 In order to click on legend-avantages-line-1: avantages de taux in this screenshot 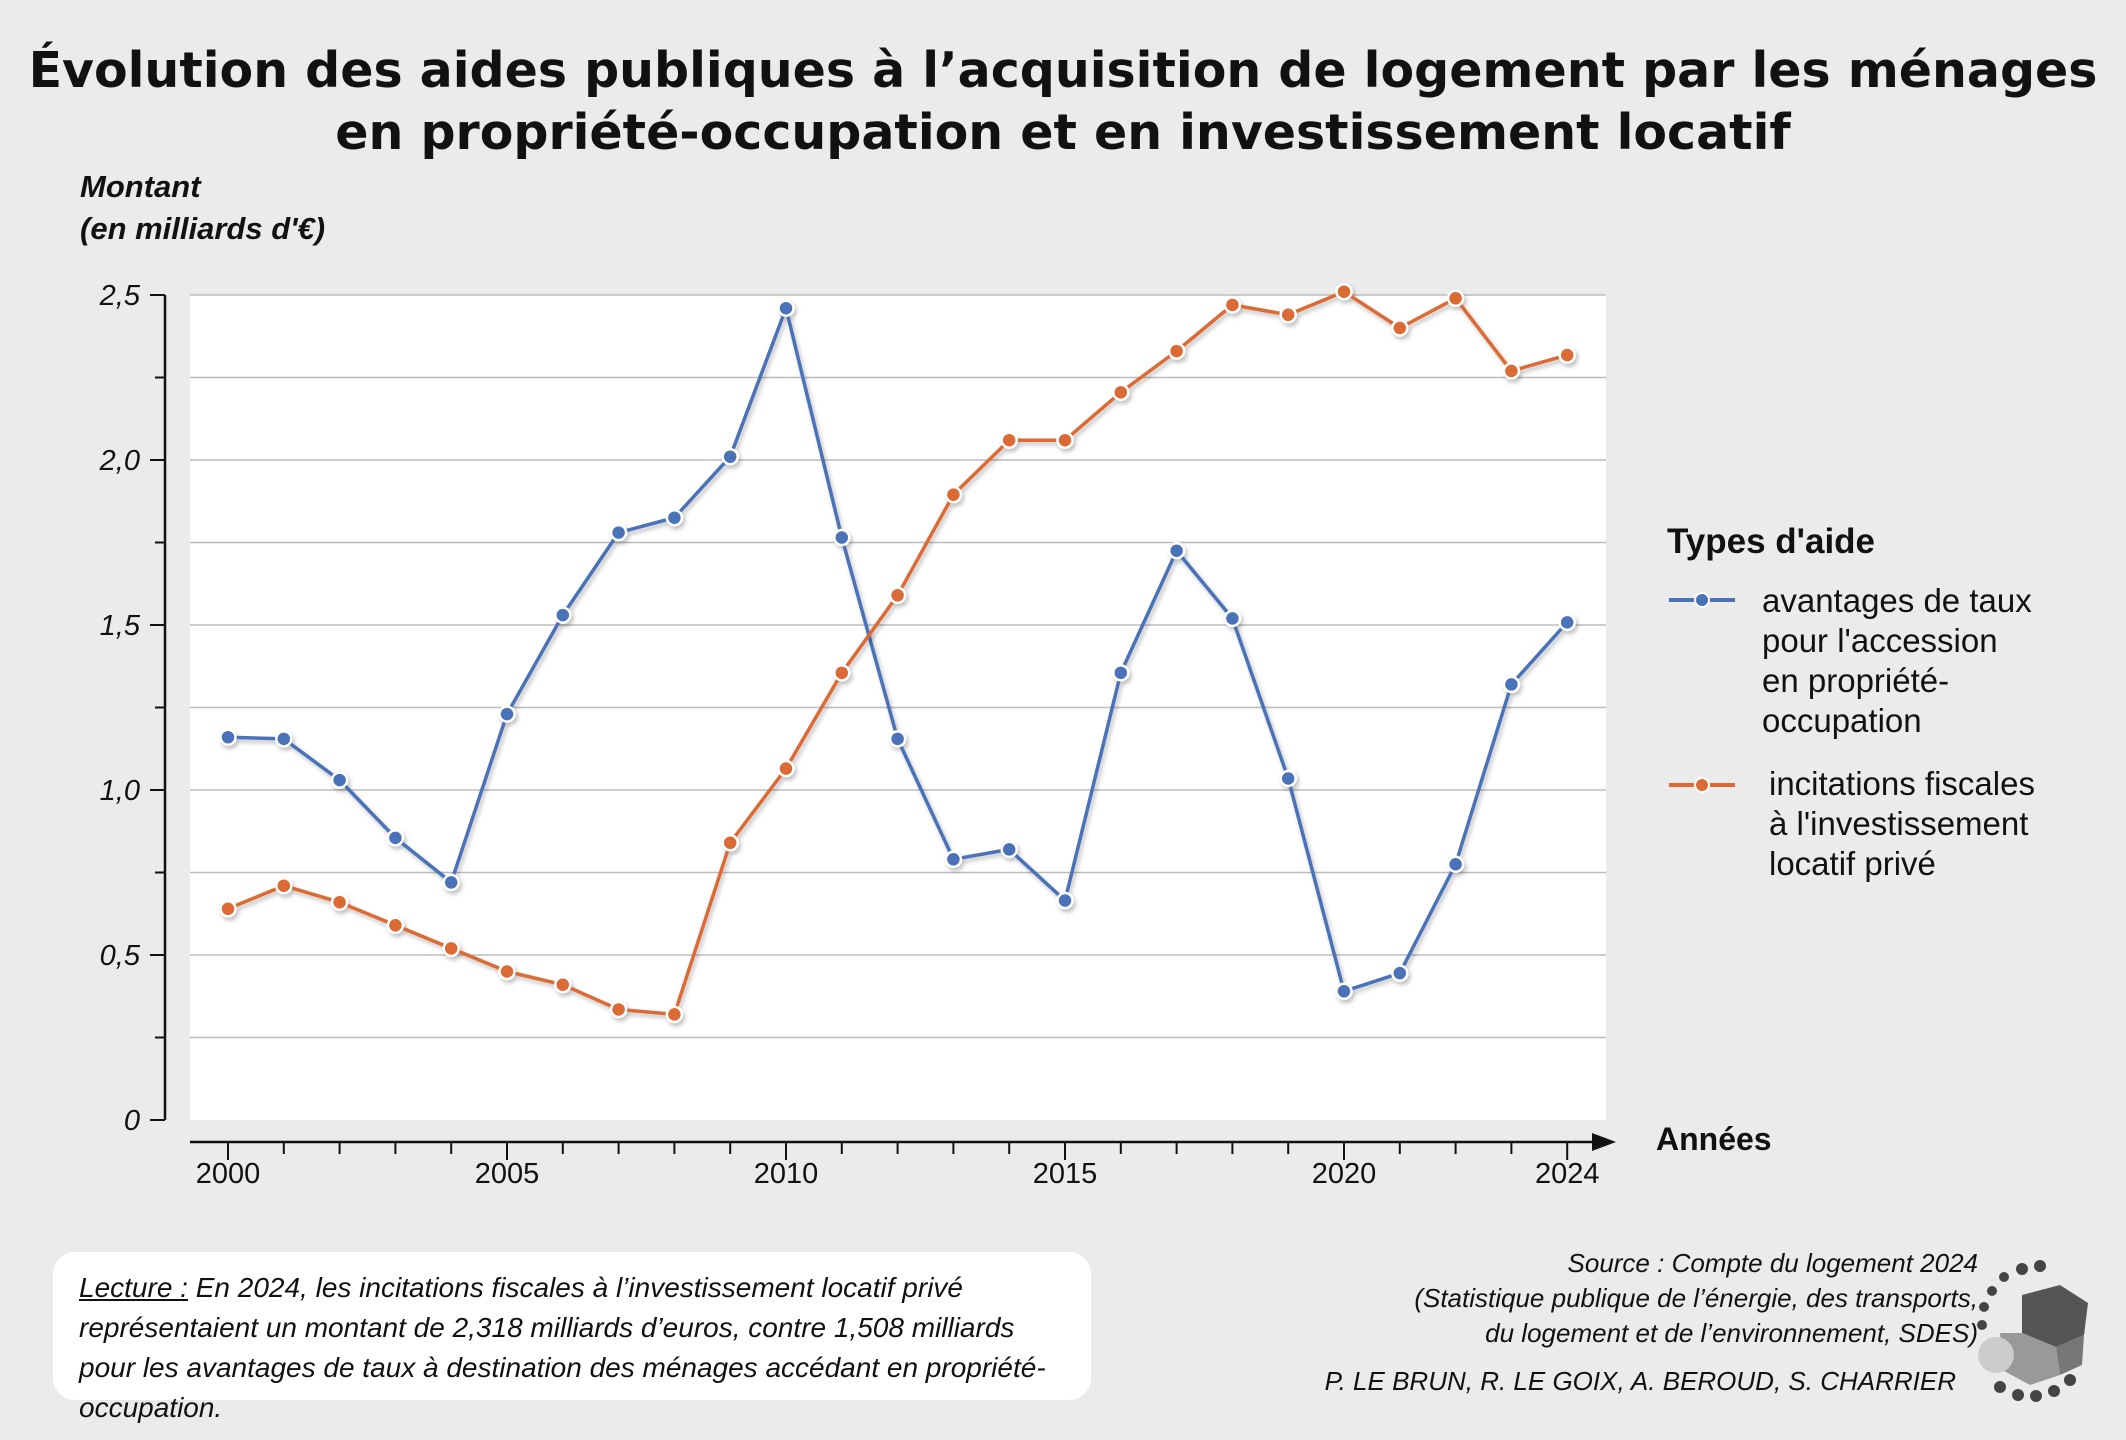, I will do `click(1897, 600)`.